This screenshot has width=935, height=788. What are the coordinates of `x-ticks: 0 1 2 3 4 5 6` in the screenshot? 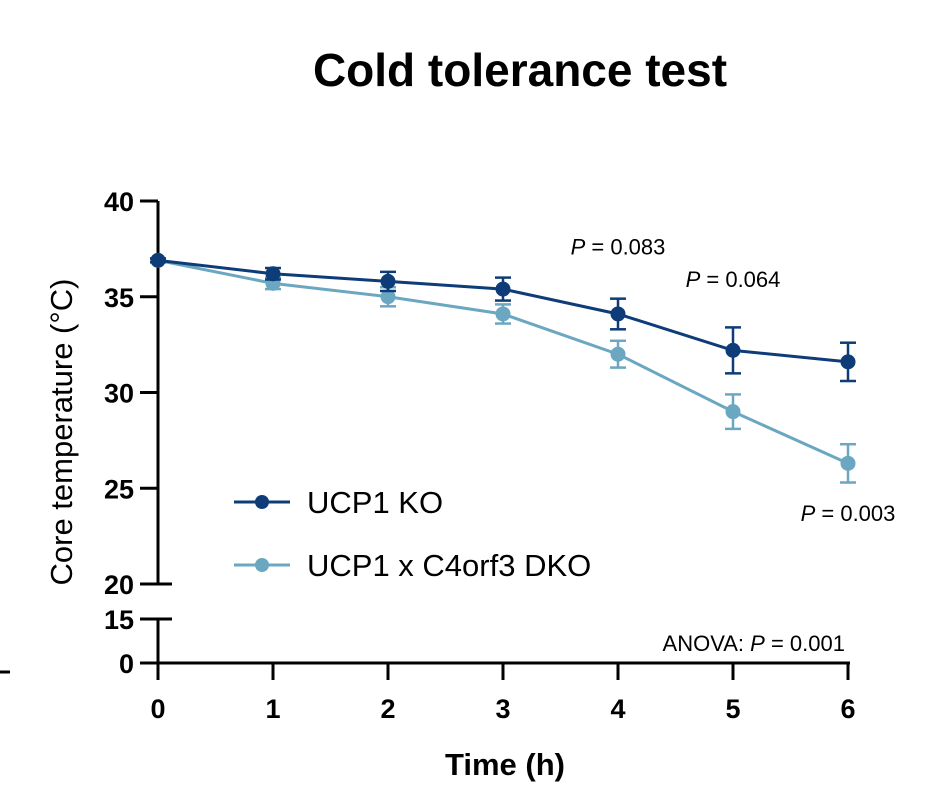 It's located at (503, 693).